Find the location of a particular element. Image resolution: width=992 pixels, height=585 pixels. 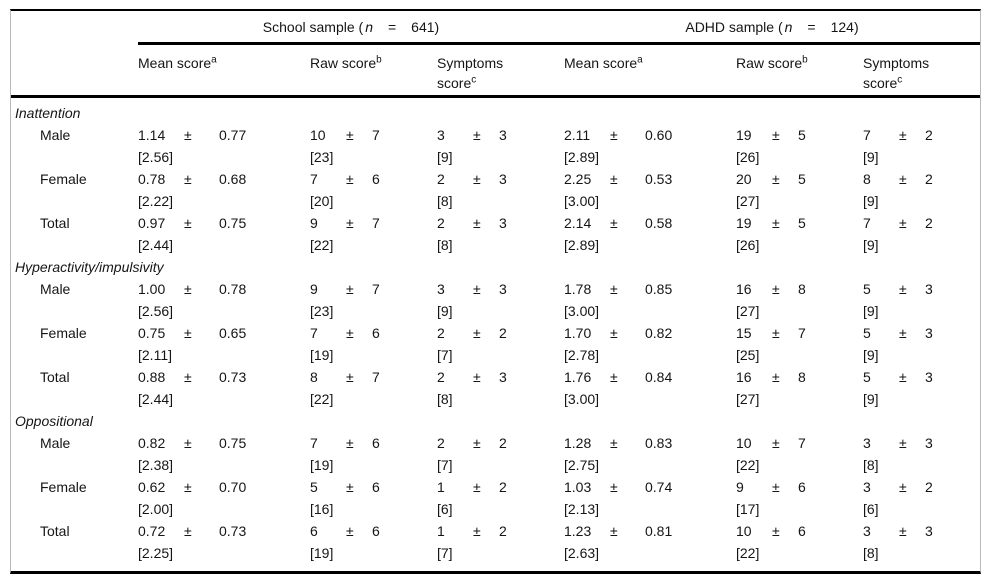

stat-value: 2.14 is located at coordinates (578, 223).